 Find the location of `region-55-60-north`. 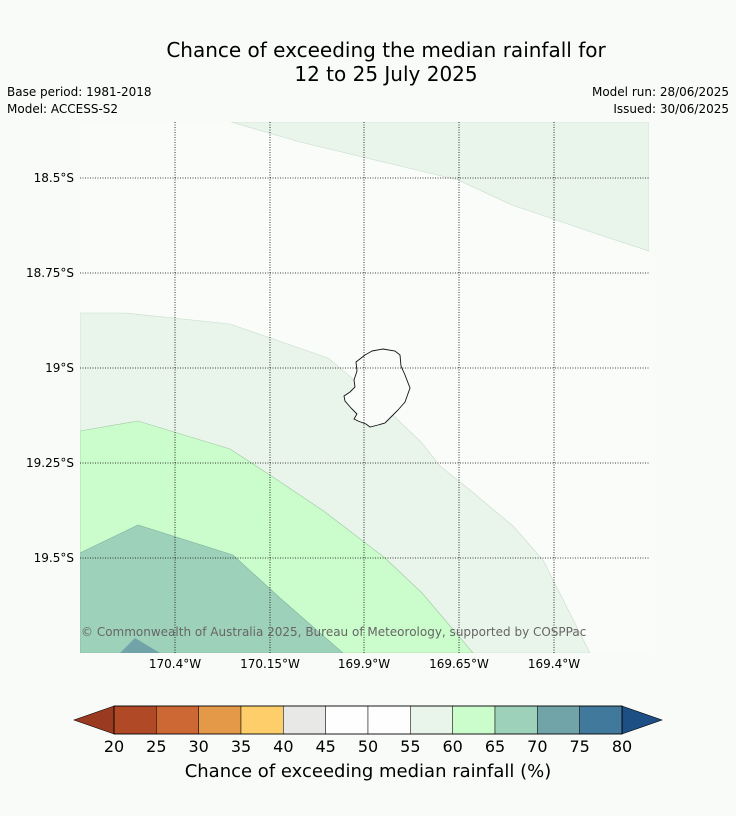

region-55-60-north is located at coordinates (439, 187).